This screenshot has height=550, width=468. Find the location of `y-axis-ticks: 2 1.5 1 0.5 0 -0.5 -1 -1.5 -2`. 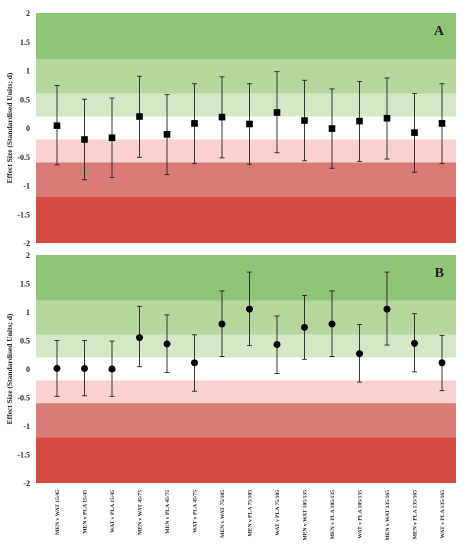

y-axis-ticks: 2 1.5 1 0.5 0 -0.5 -1 -1.5 -2 is located at coordinates (23, 128).